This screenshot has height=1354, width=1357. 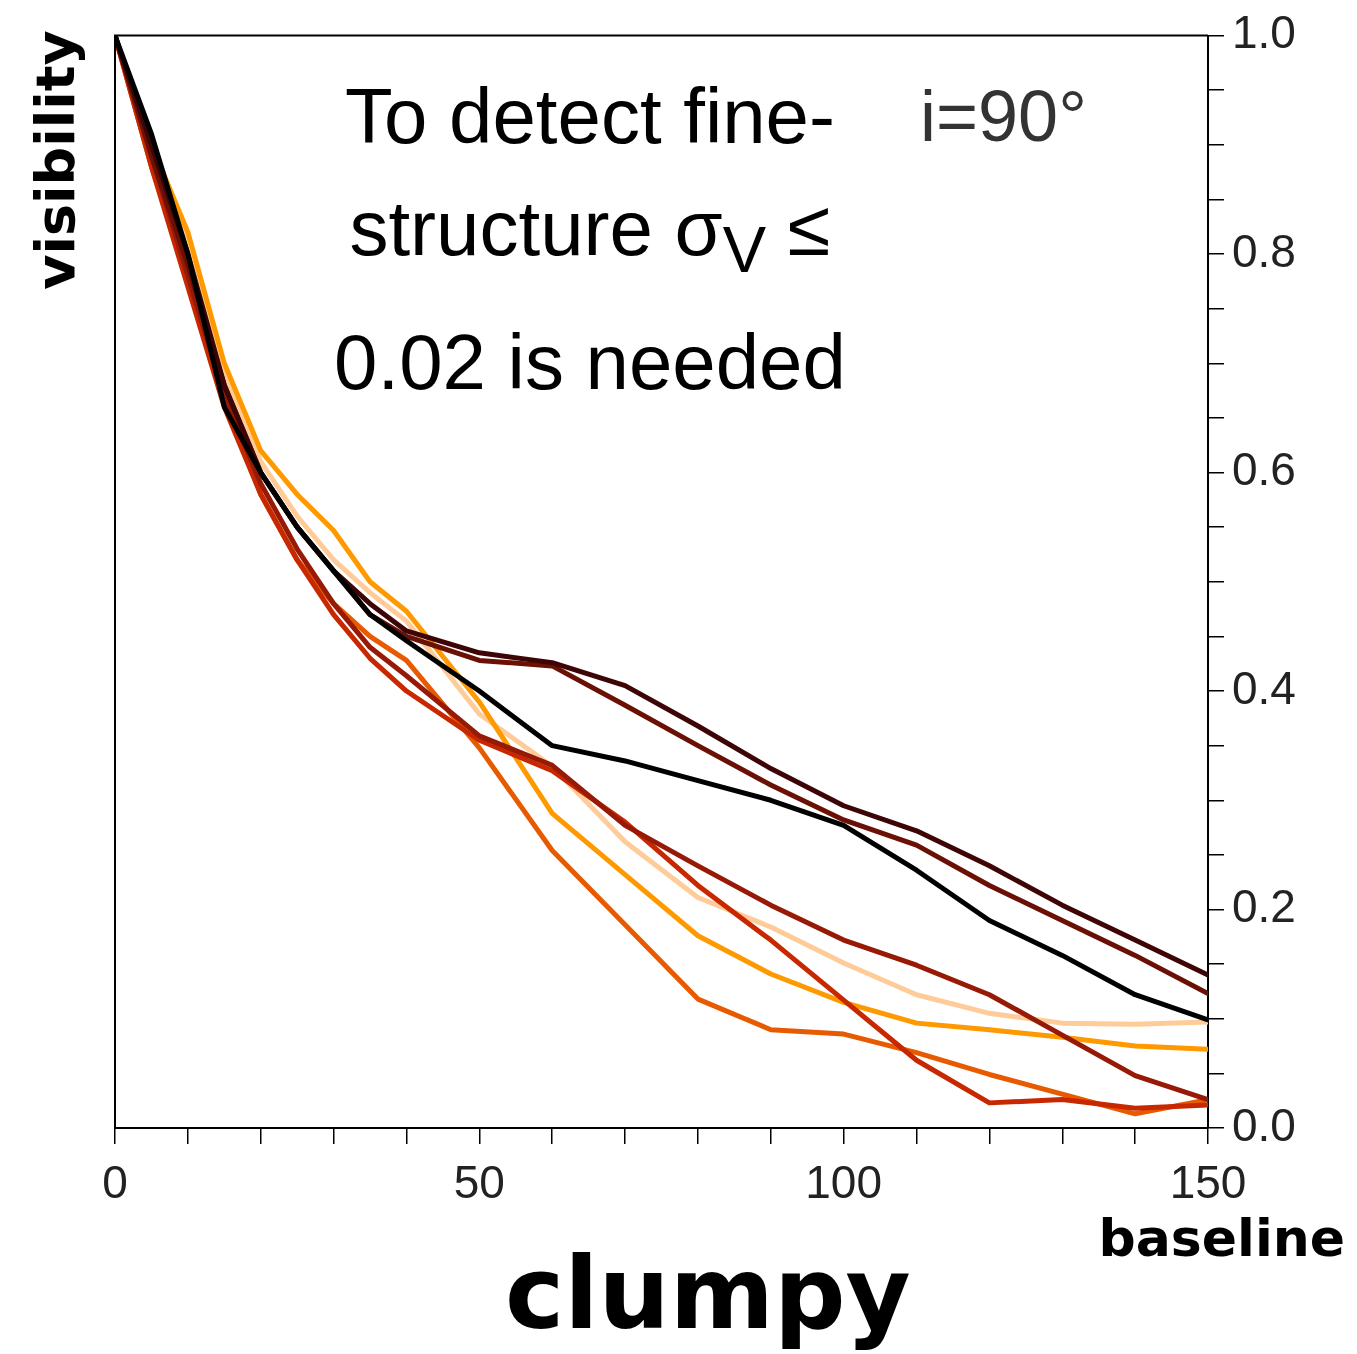 What do you see at coordinates (1221, 1238) in the screenshot?
I see `x-axis-title: baseline` at bounding box center [1221, 1238].